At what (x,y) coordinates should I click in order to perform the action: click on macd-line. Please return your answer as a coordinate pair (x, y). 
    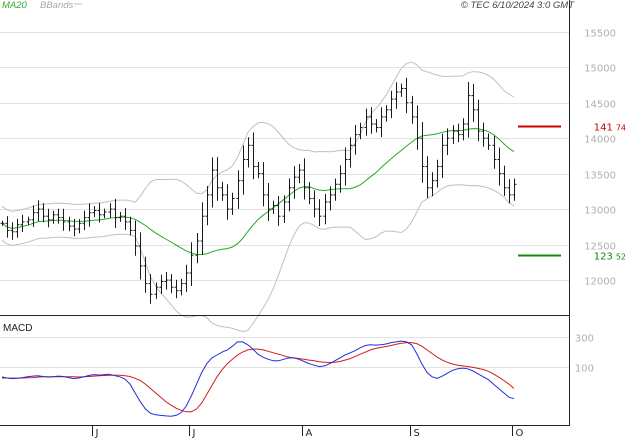
    Looking at the image, I should click on (258, 378).